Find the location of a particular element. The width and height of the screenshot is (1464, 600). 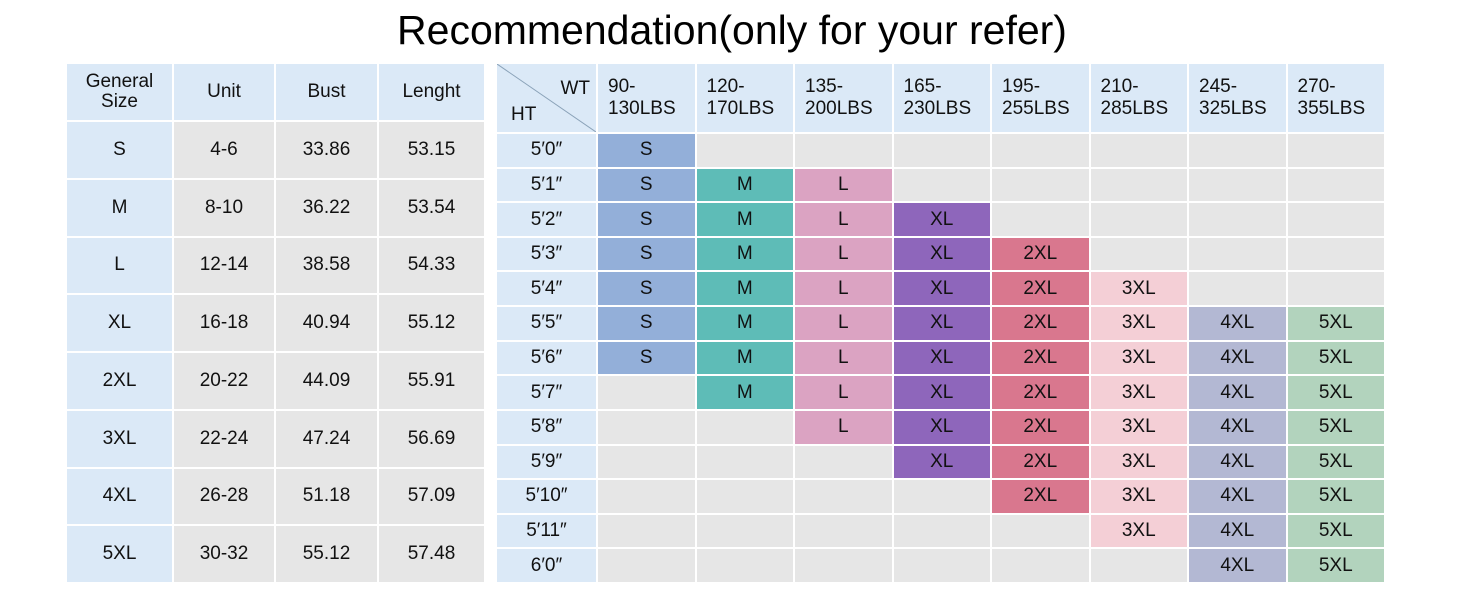

height-row-label: 5′1″ is located at coordinates (546, 185).